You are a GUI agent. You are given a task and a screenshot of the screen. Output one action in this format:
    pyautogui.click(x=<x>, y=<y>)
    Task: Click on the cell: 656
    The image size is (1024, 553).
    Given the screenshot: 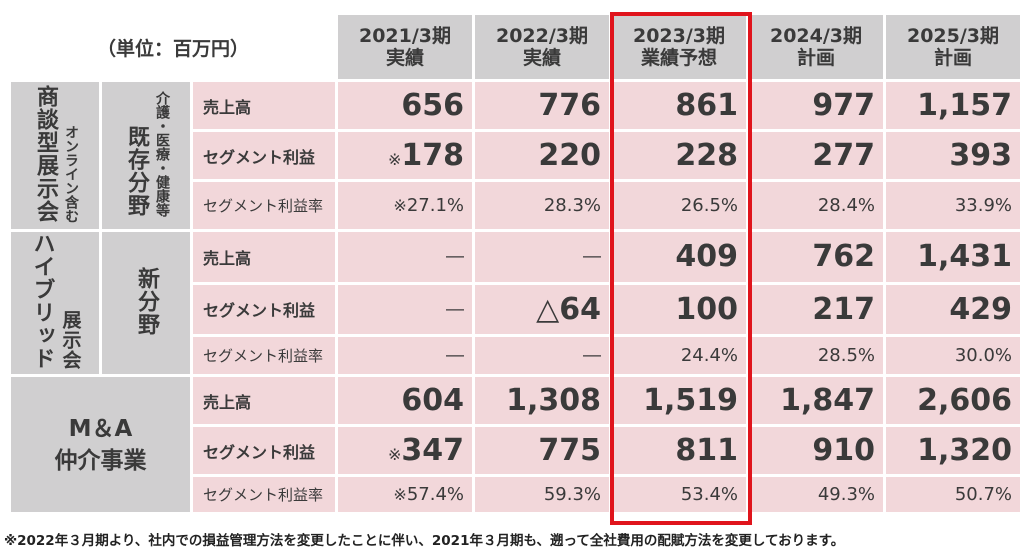 What is the action you would take?
    pyautogui.click(x=405, y=105)
    